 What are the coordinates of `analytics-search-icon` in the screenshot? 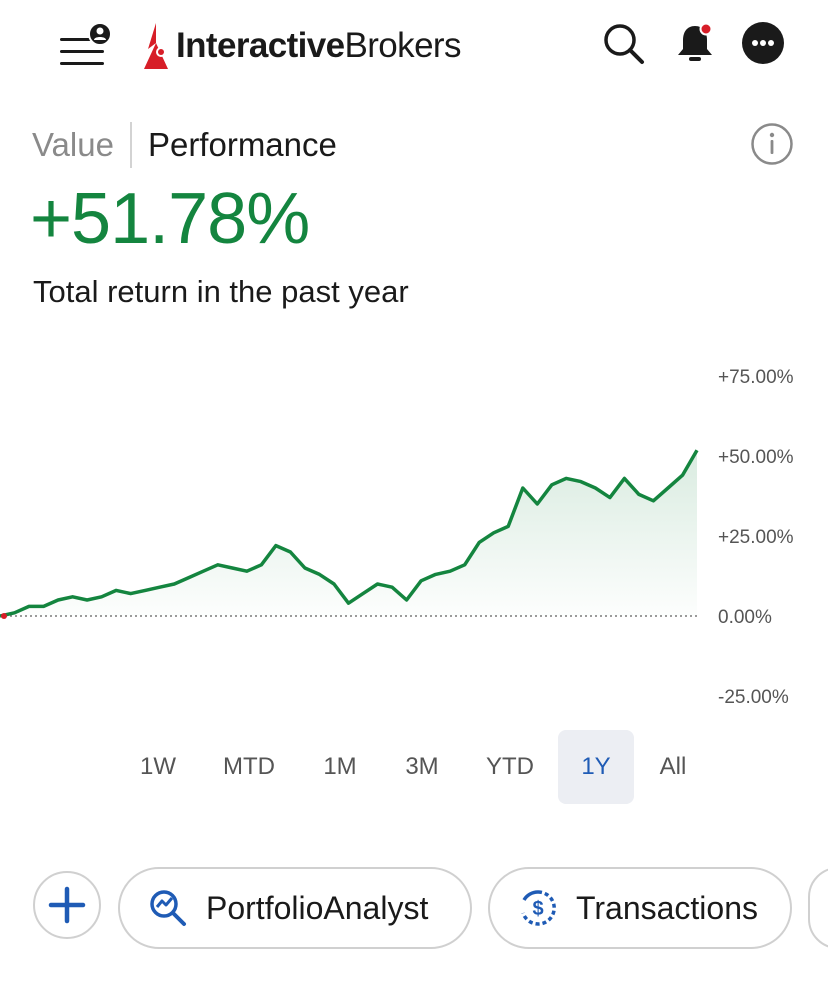 It's located at (168, 908).